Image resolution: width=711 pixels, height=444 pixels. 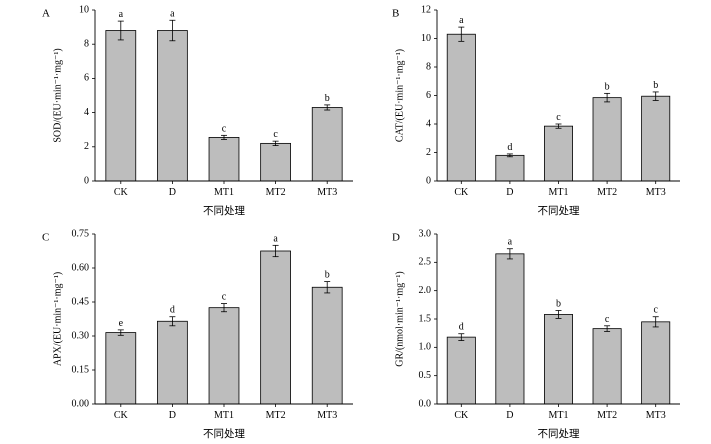 What do you see at coordinates (425, 262) in the screenshot?
I see `y-tick-label: 2.5` at bounding box center [425, 262].